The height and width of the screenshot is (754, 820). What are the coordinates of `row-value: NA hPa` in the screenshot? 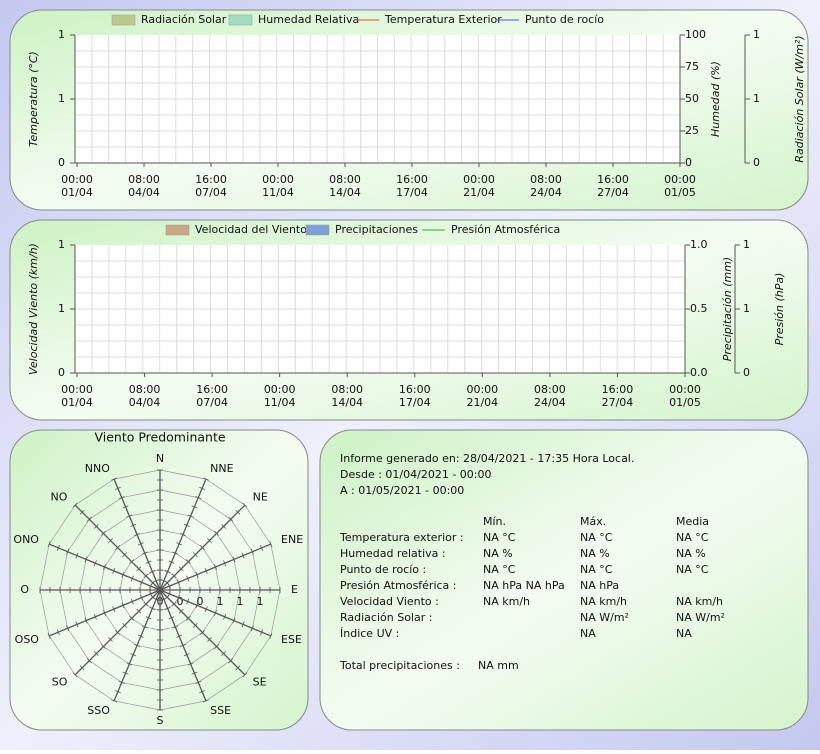 It's located at (599, 585).